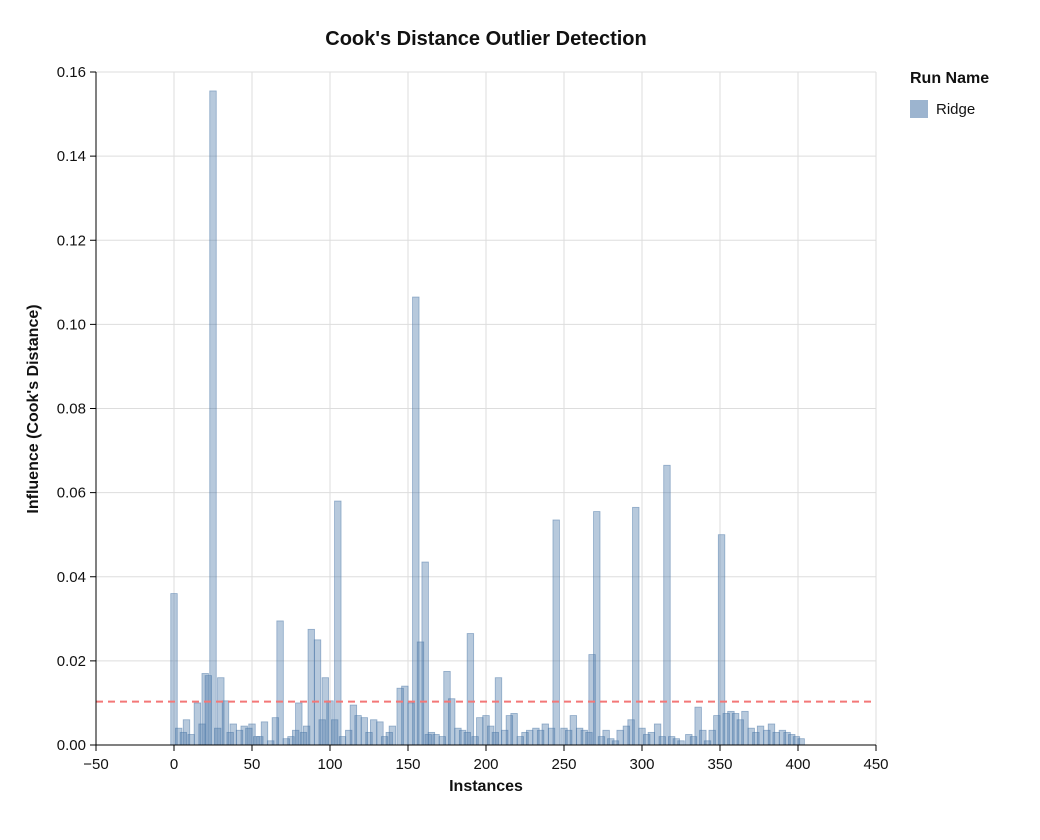 The width and height of the screenshot is (1040, 840). What do you see at coordinates (641, 764) in the screenshot?
I see `x-tick-label: 300` at bounding box center [641, 764].